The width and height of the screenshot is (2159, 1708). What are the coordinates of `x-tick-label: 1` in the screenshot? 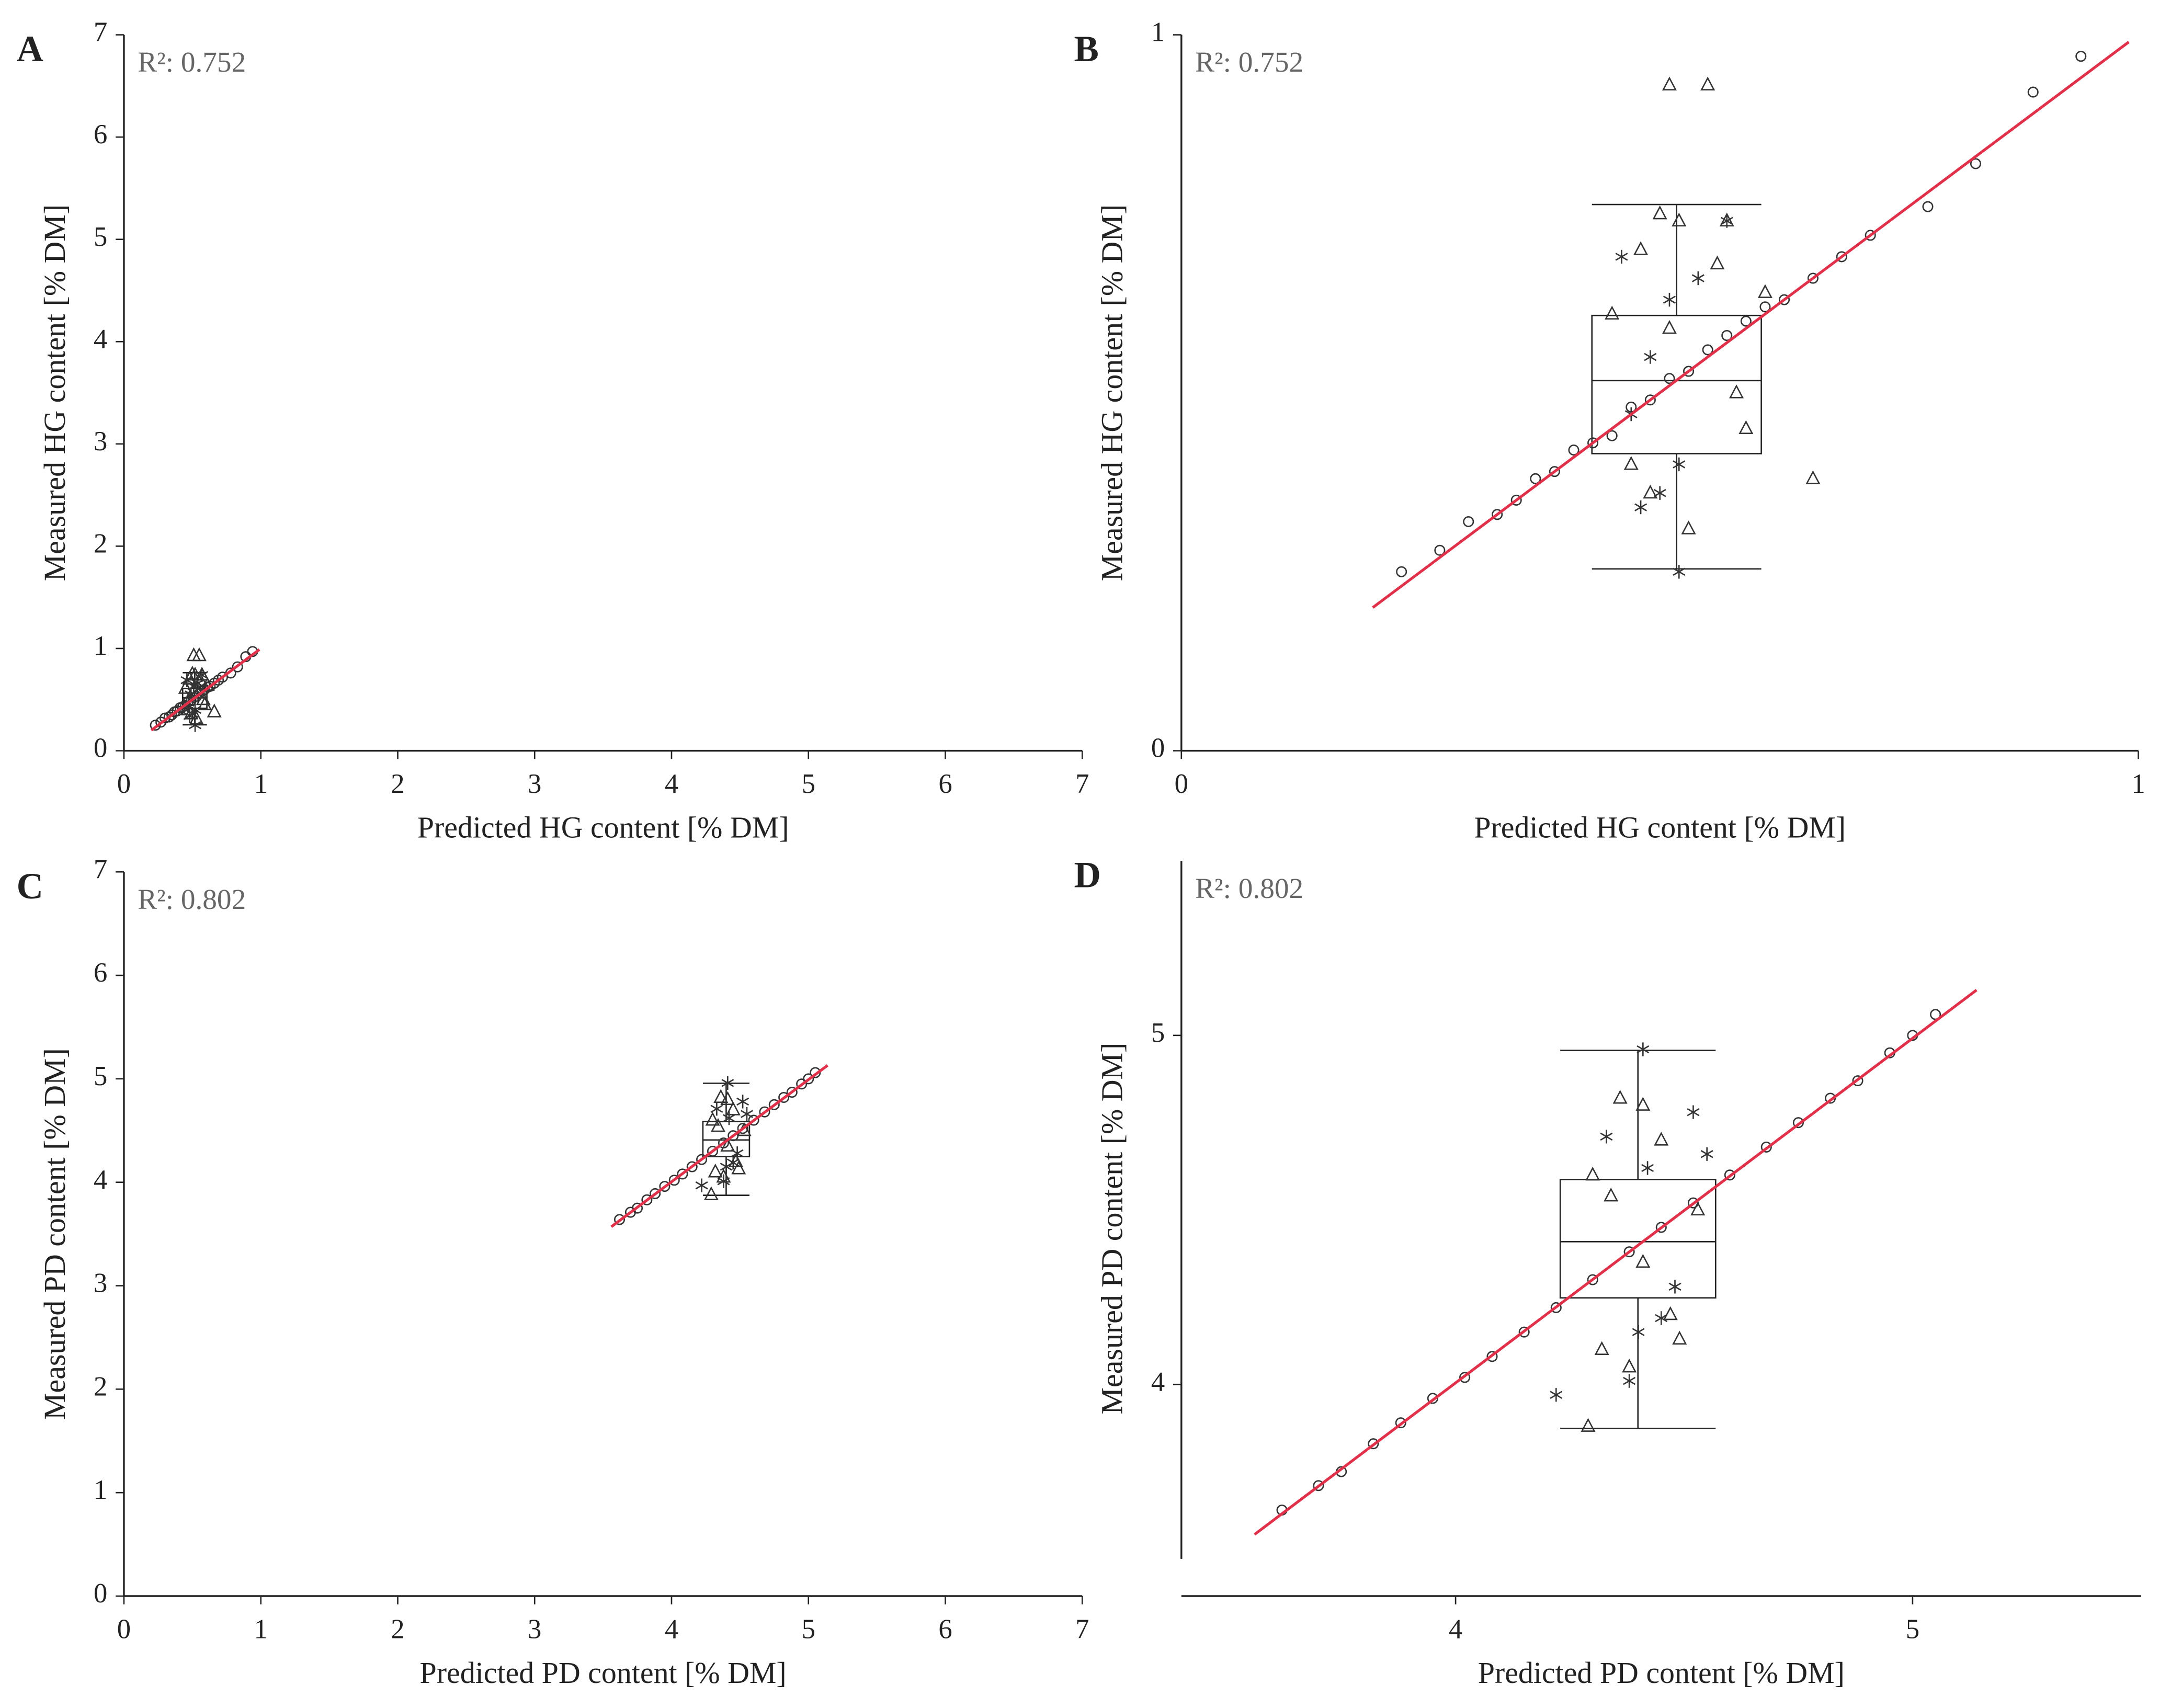 It's located at (261, 784).